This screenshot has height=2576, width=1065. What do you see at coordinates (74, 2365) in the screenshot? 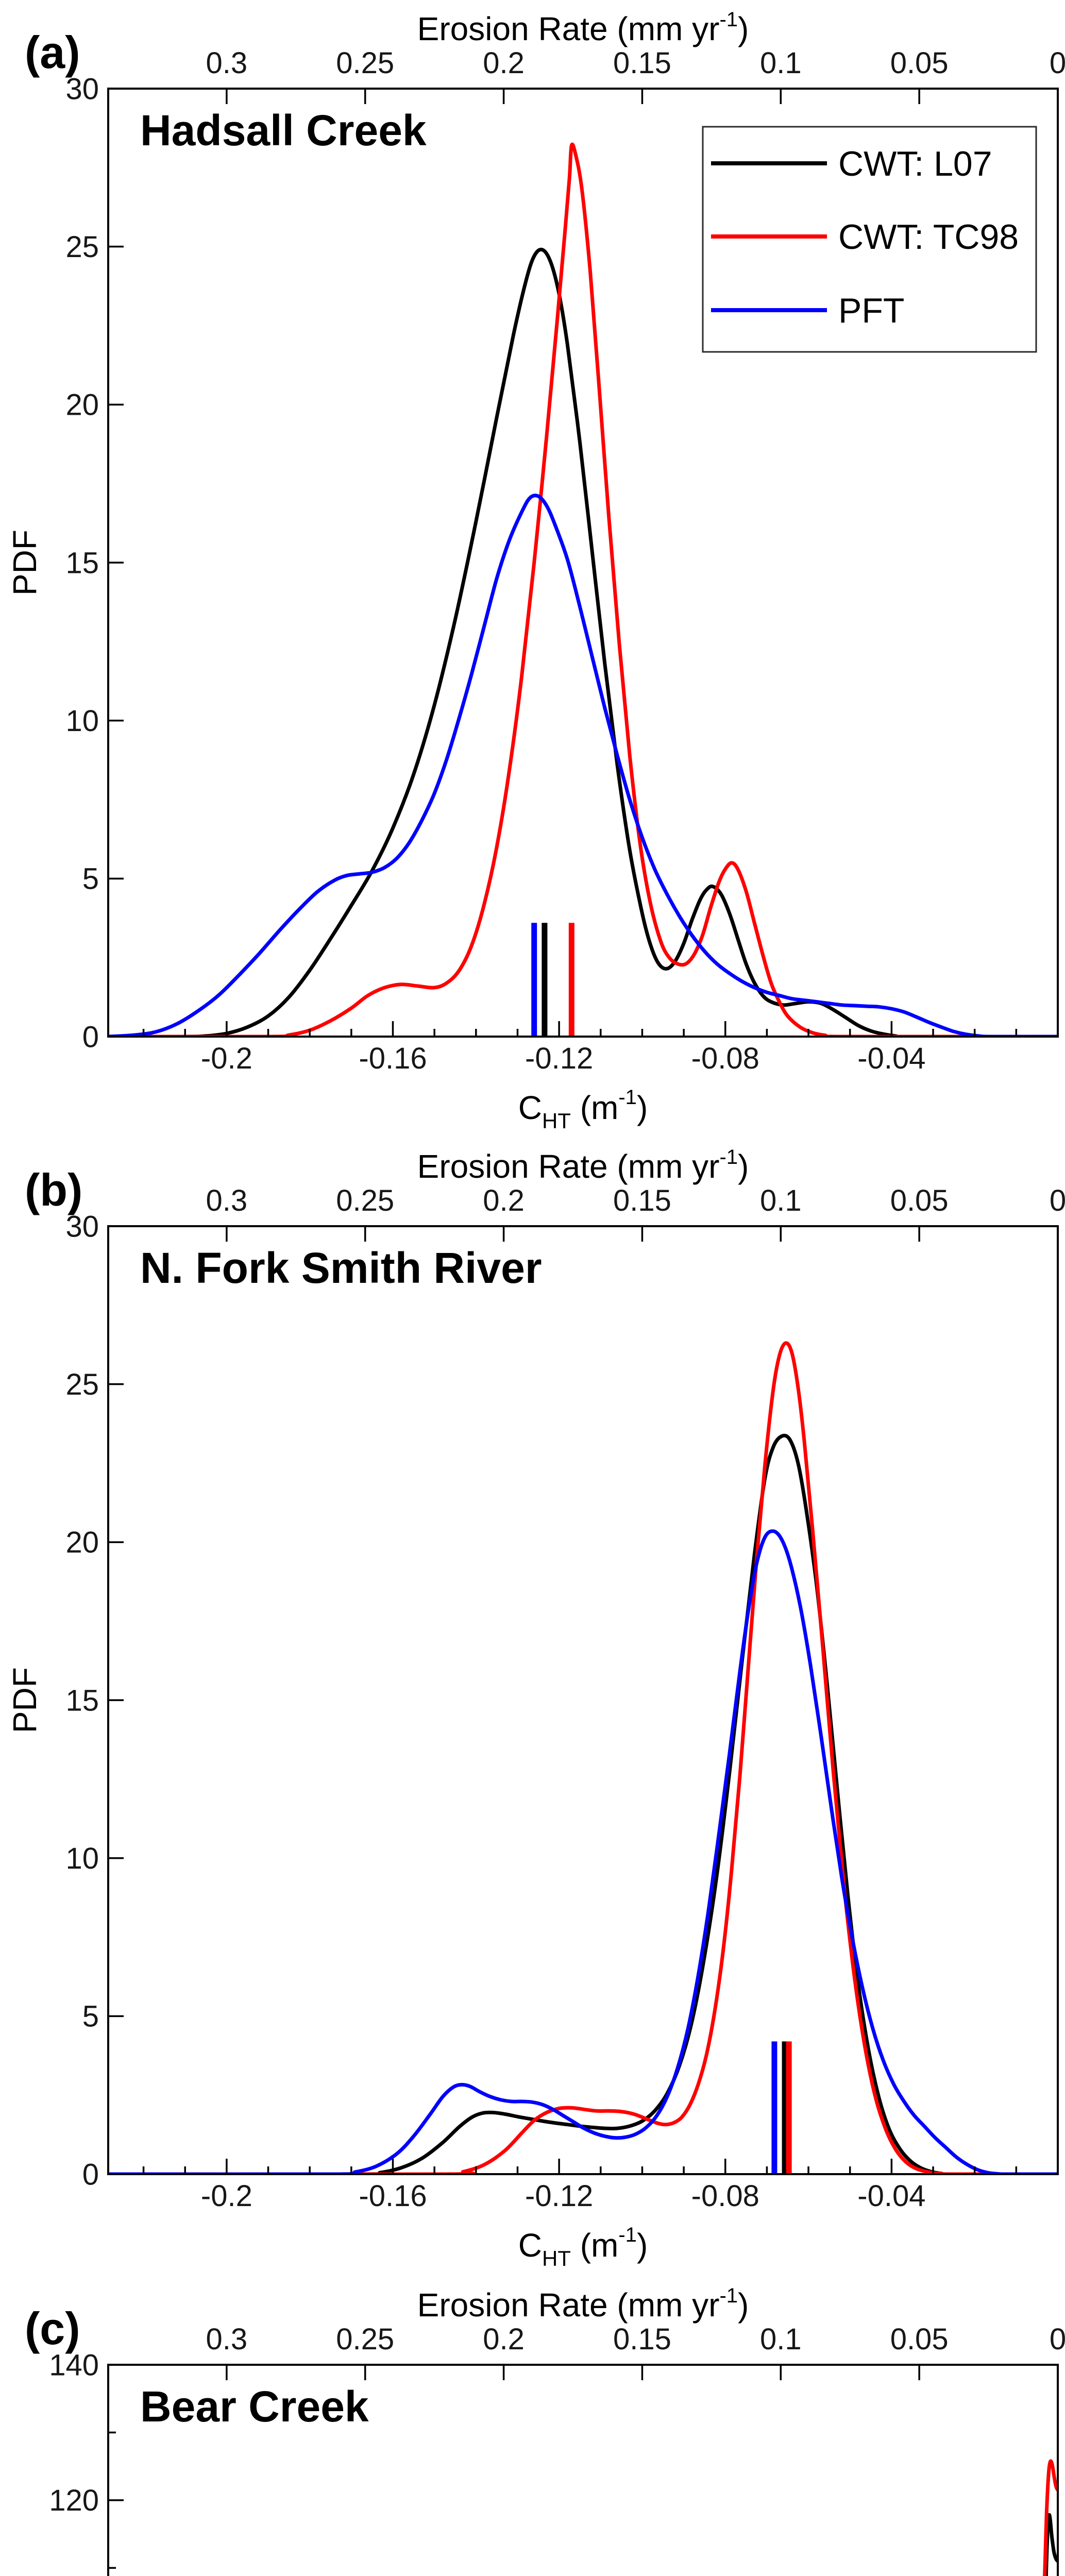
I see `y-tick-label: 140` at bounding box center [74, 2365].